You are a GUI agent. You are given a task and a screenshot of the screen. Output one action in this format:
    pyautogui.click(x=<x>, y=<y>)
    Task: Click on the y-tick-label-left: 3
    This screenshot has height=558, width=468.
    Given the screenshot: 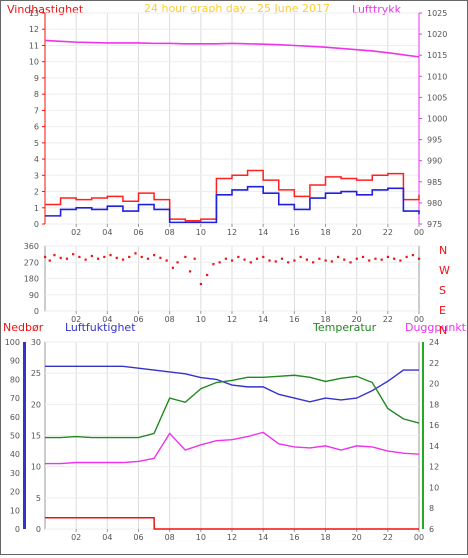 What is the action you would take?
    pyautogui.click(x=36, y=175)
    